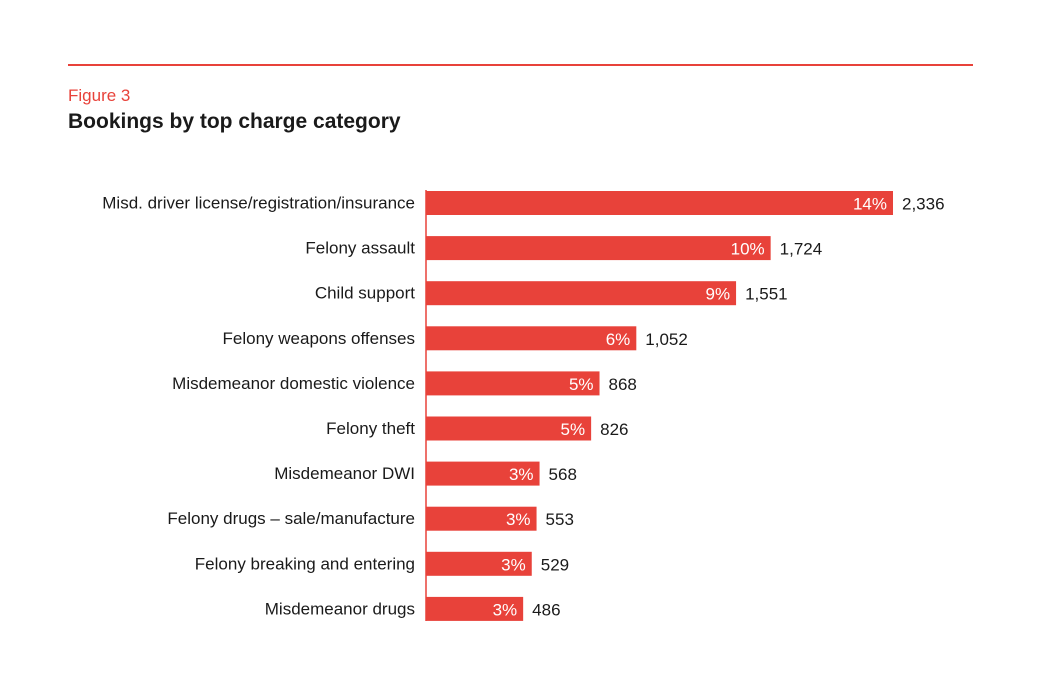  Describe the element at coordinates (513, 383) in the screenshot. I see `bar-misdemeanor-domestic-violence` at that location.